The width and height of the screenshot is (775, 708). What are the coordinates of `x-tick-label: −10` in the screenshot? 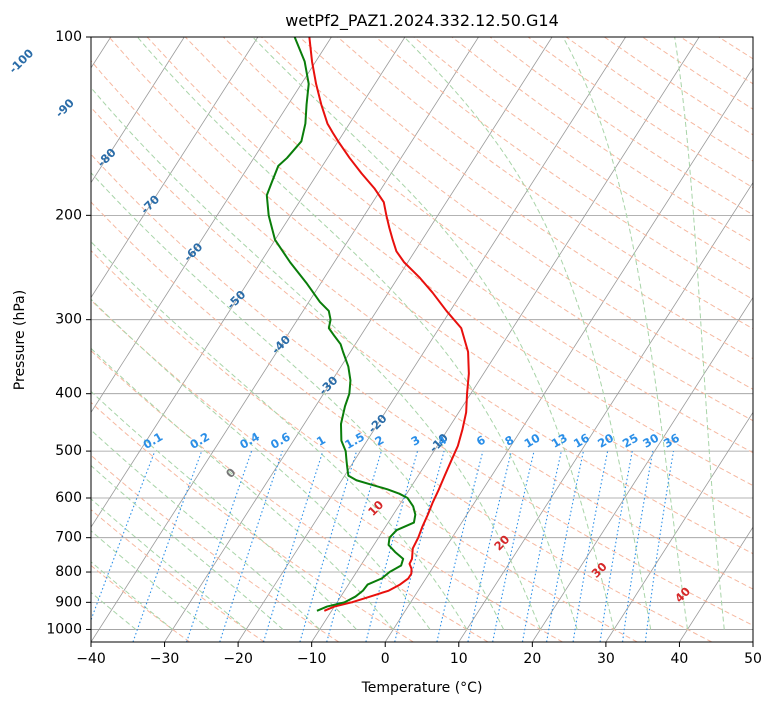 It's located at (312, 659).